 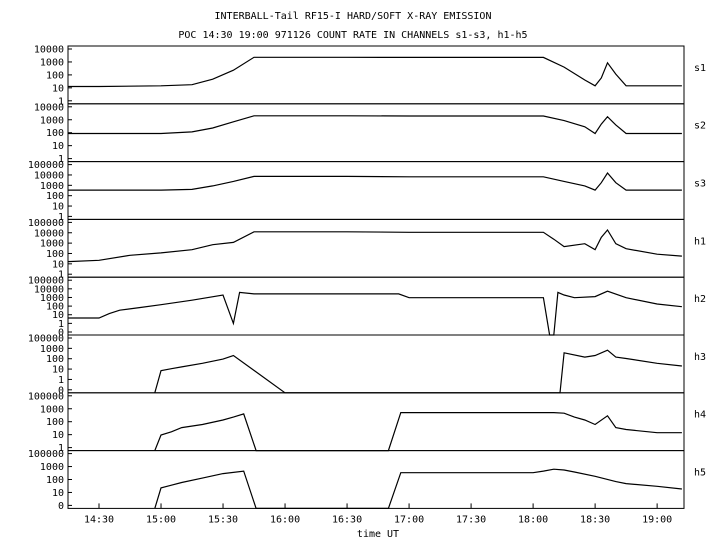 I want to click on series-line-s3, so click(x=375, y=181).